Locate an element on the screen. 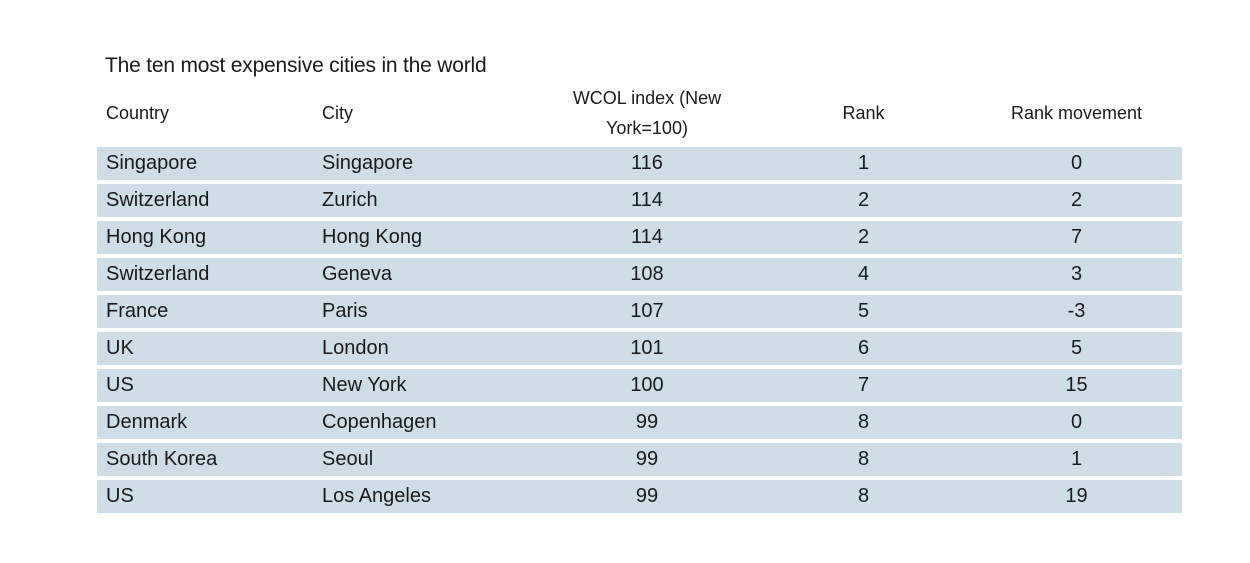  cell-rank-movement: 1 is located at coordinates (1076, 459).